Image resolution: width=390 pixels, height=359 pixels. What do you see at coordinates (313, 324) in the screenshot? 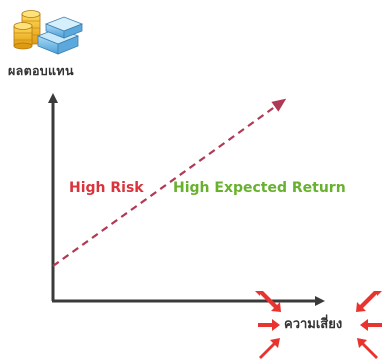
I see `x-axis-label: ความเสี่ยง` at bounding box center [313, 324].